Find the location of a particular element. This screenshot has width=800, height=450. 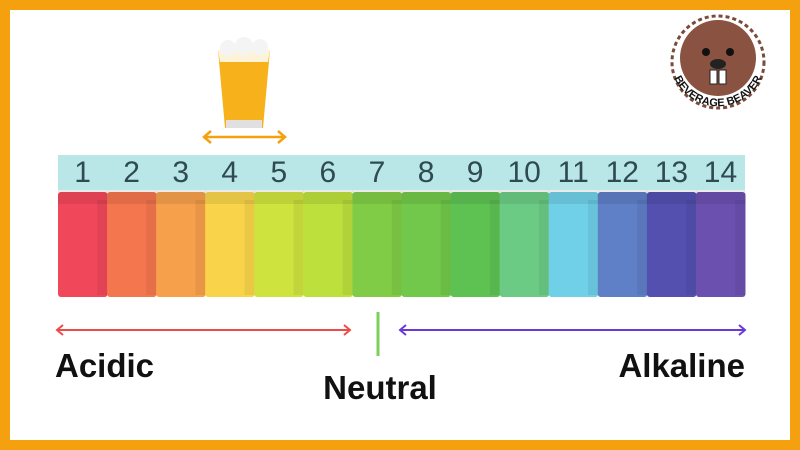

number-band is located at coordinates (401, 172).